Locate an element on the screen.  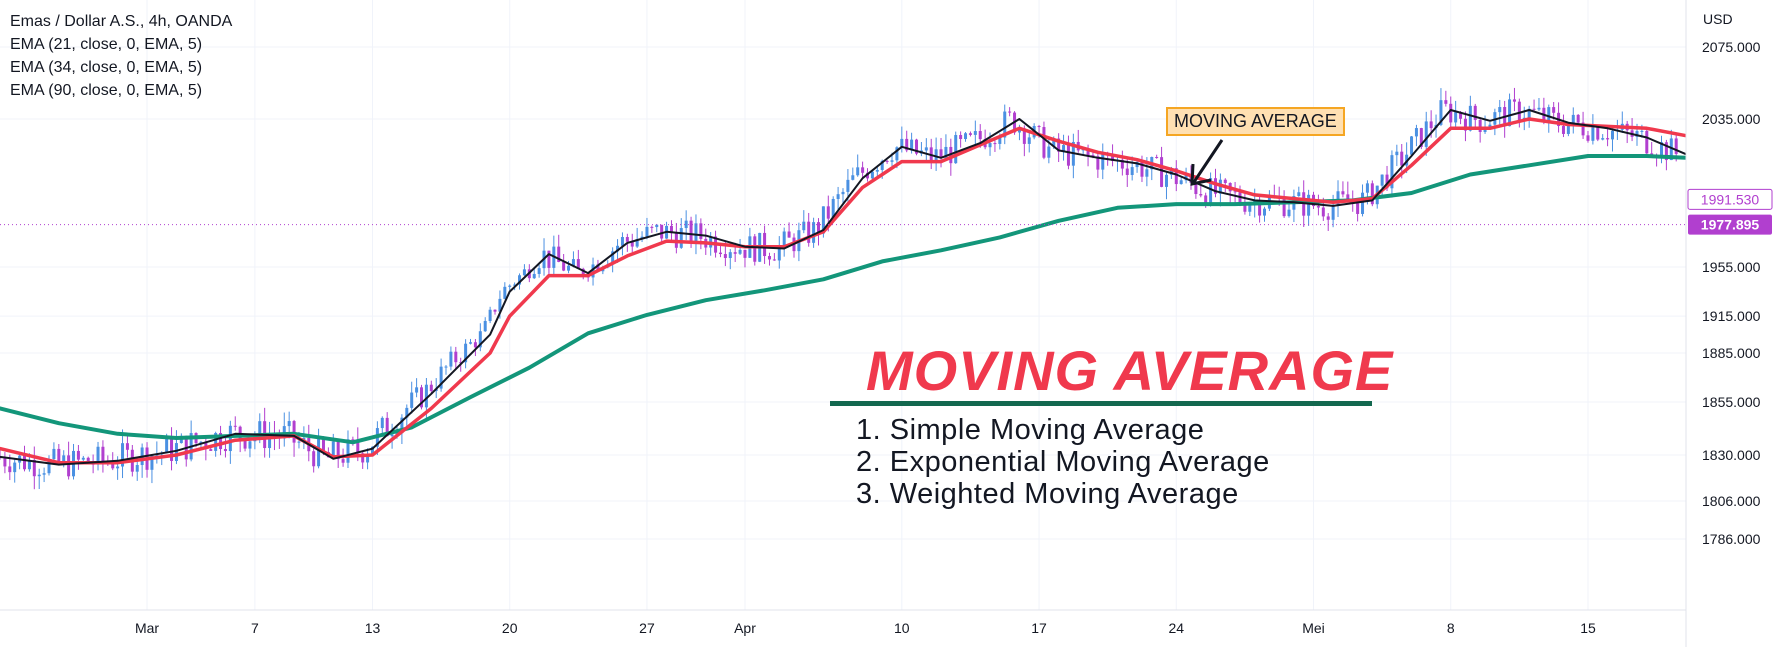
x-tick-label: 24 is located at coordinates (1176, 628).